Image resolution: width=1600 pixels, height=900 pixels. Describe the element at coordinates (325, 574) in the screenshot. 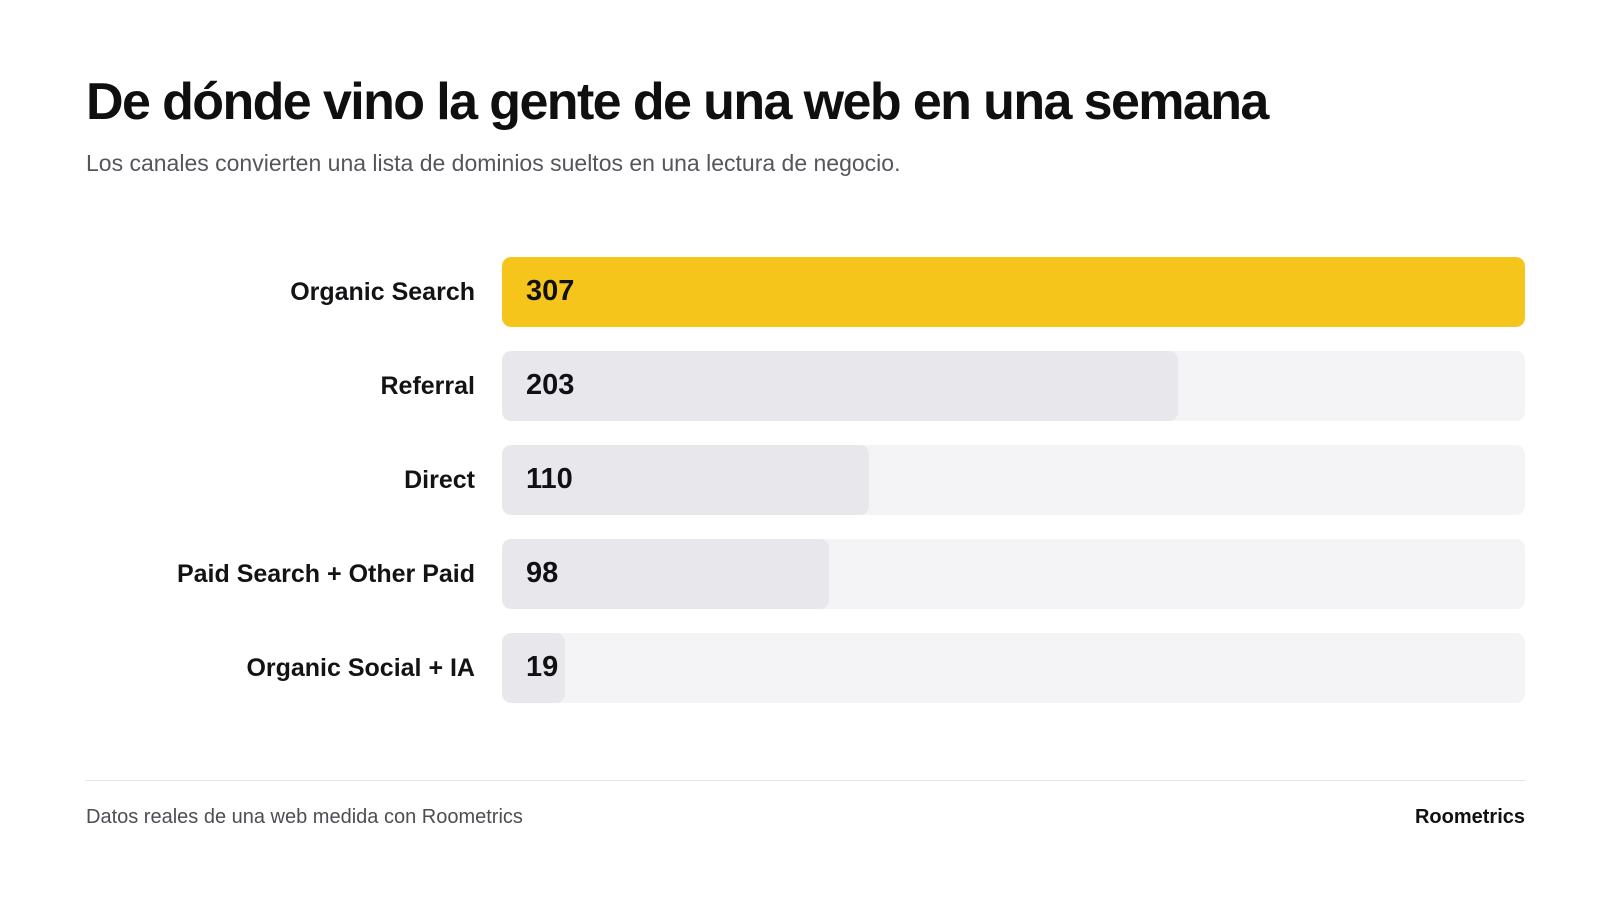

I see `category-label: Paid Search + Other Paid` at that location.